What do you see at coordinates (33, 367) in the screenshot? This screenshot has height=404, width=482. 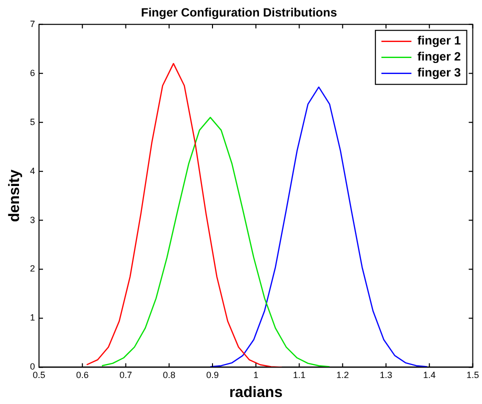 I see `y-tick-label: 0` at bounding box center [33, 367].